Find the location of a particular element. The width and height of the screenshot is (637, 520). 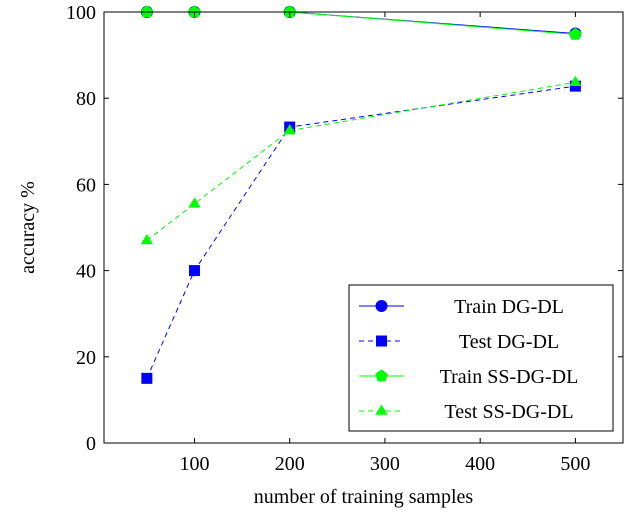

y-tick-label: 100 is located at coordinates (81, 13).